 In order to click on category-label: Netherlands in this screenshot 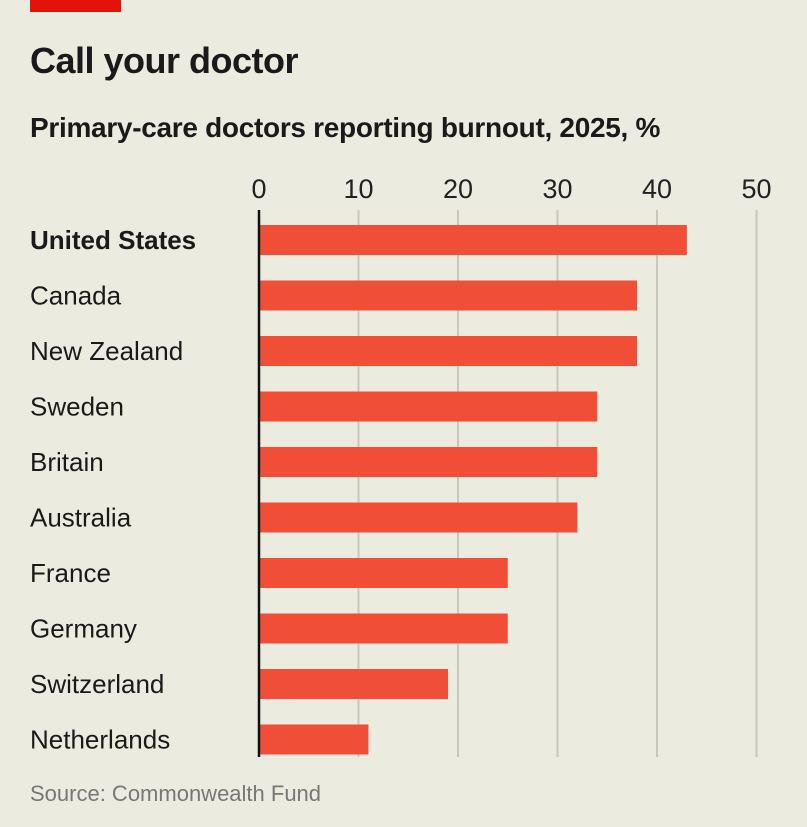, I will do `click(100, 740)`.